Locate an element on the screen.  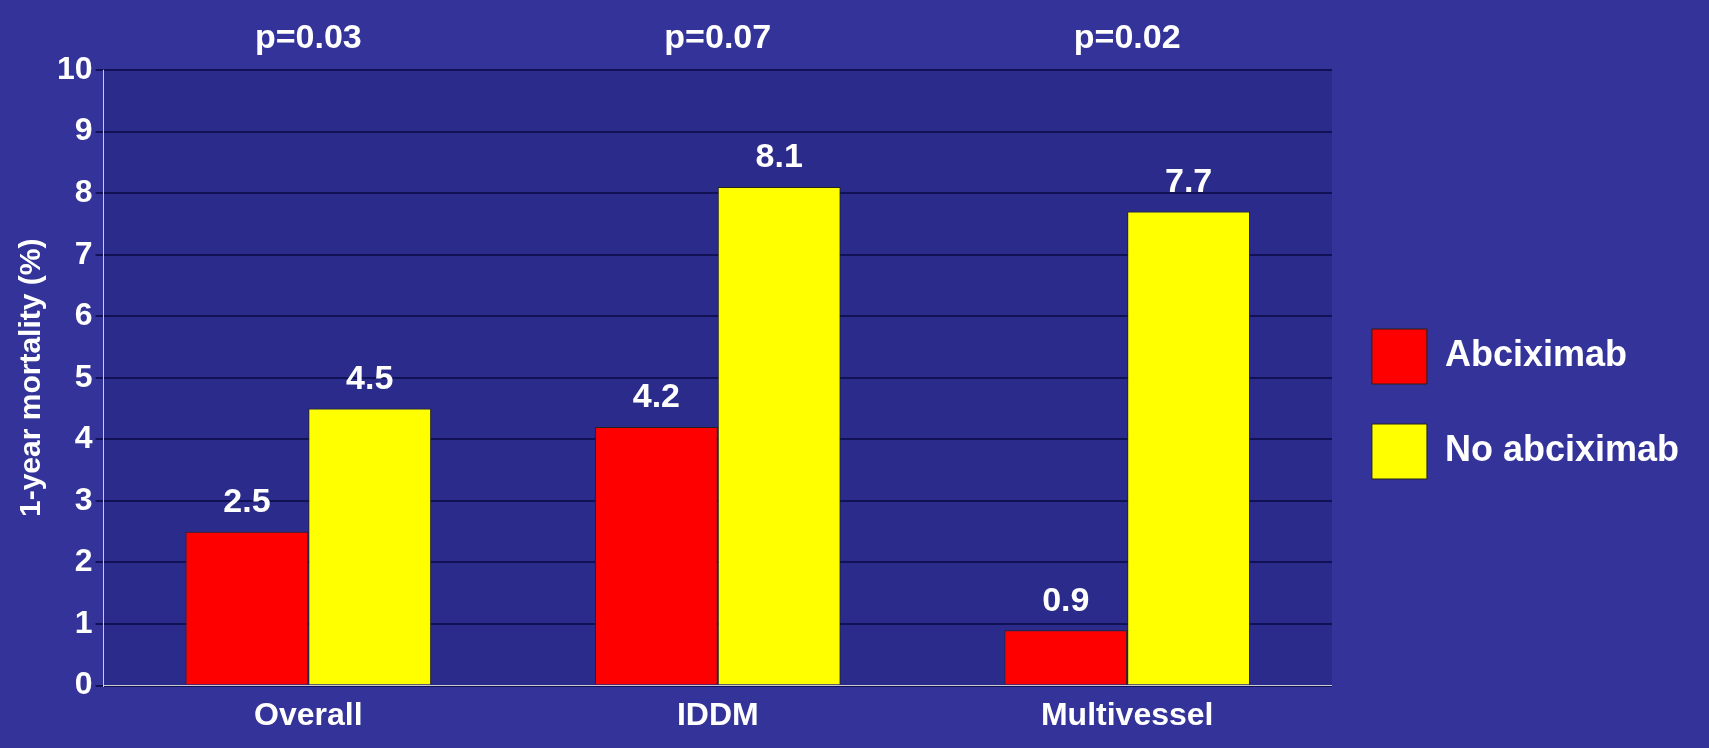
y-tick-label: 8 is located at coordinates (83, 190).